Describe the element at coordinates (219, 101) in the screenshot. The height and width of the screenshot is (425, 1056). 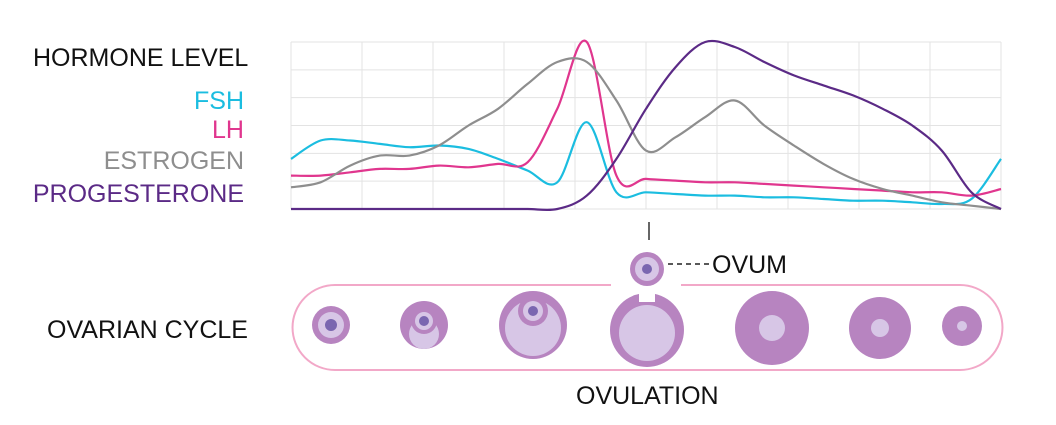
I see `legend-fsh: FSH` at that location.